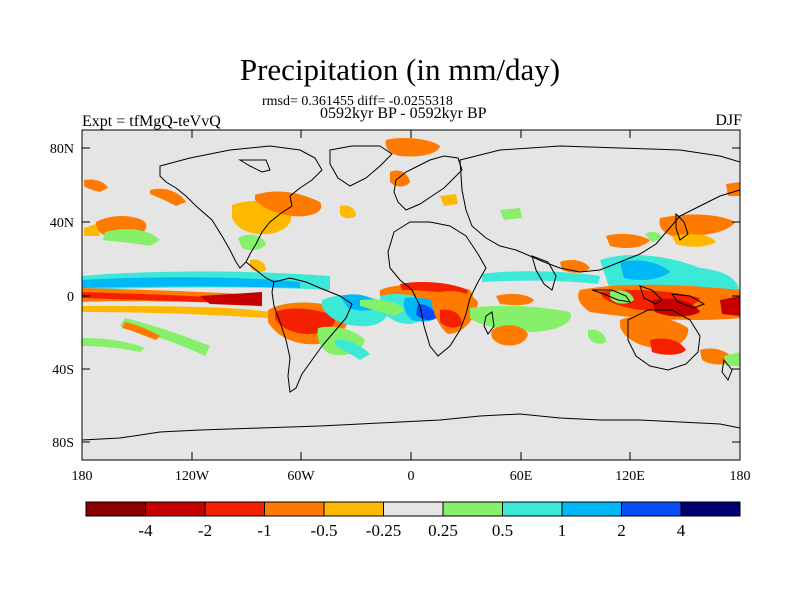  I want to click on lon-tick-label: 120E, so click(630, 476).